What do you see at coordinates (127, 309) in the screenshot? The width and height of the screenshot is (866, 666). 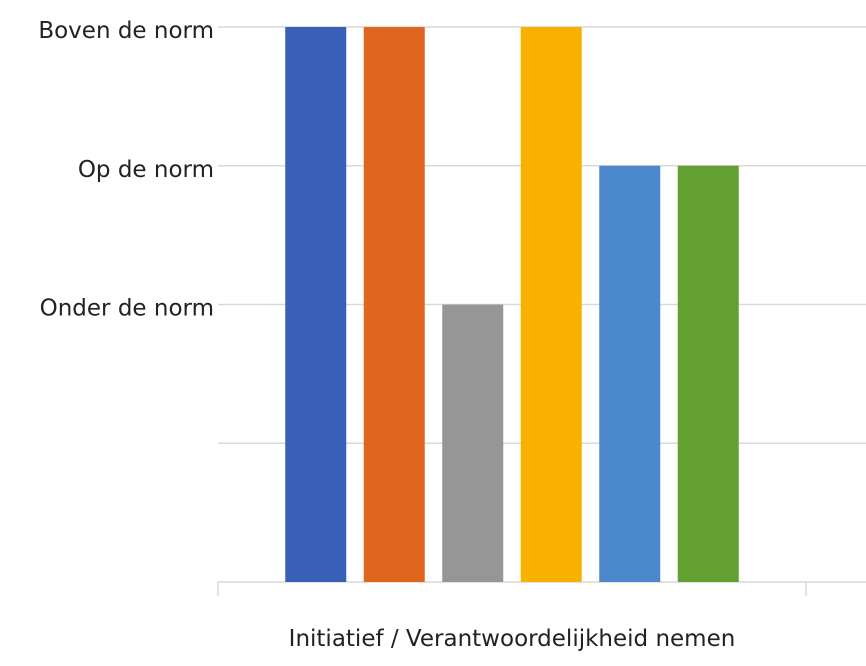 I see `y-tick-label: Onder de norm` at bounding box center [127, 309].